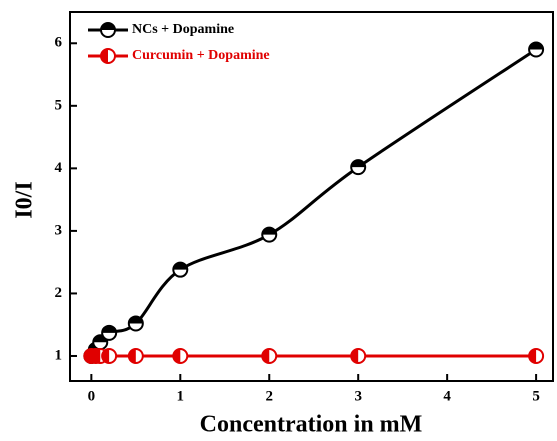 This screenshot has width=557, height=441. Describe the element at coordinates (25, 199) in the screenshot. I see `y-axis-label: I0/I` at that location.